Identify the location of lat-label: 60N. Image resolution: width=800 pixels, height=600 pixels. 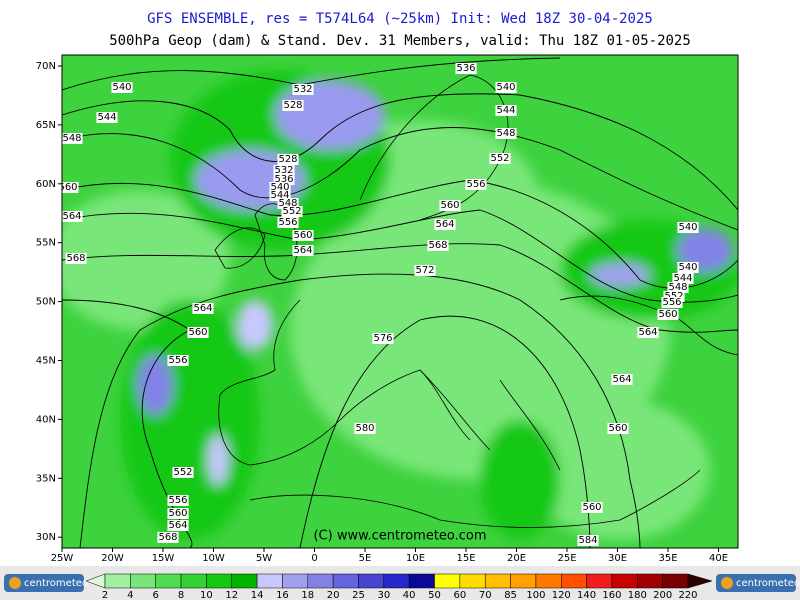
(46, 184).